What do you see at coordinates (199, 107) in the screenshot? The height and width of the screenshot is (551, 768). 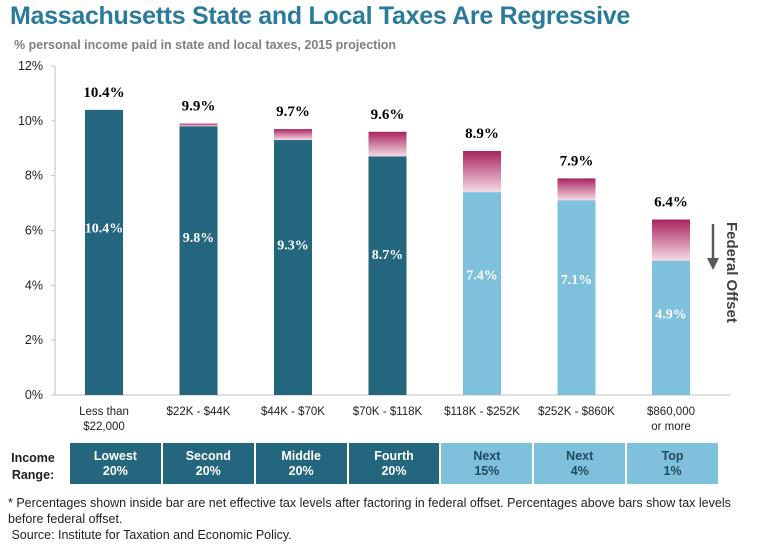 I see `bar-top-label: 9.9%` at bounding box center [199, 107].